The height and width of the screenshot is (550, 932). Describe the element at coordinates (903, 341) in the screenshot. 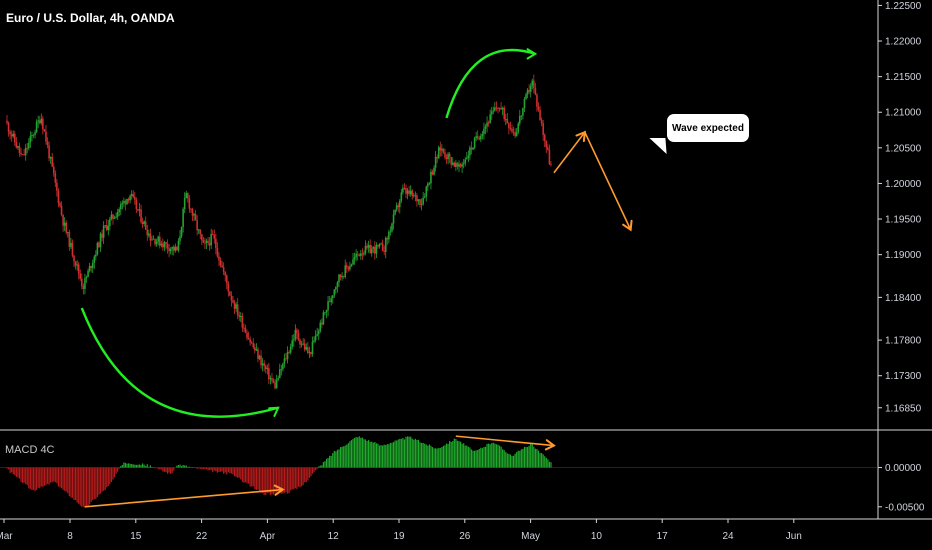

I see `price-tick-label: 1.17800` at that location.